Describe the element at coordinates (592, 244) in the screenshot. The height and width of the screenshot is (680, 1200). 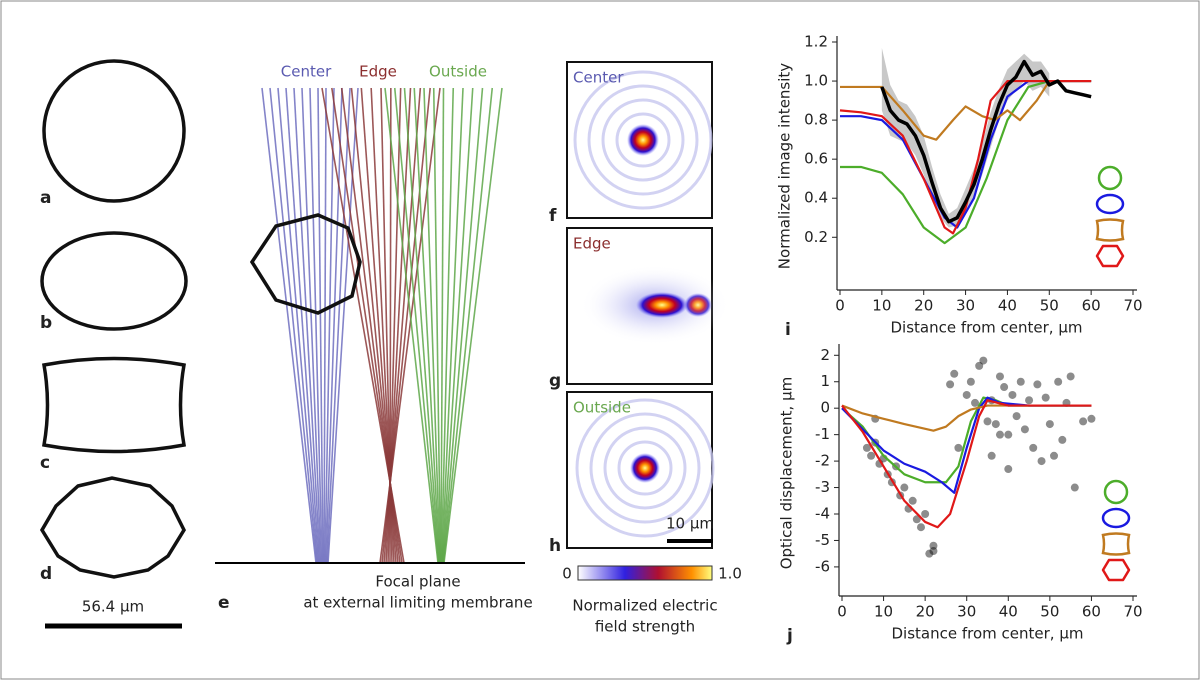
I see `psf-label: Edge` at that location.